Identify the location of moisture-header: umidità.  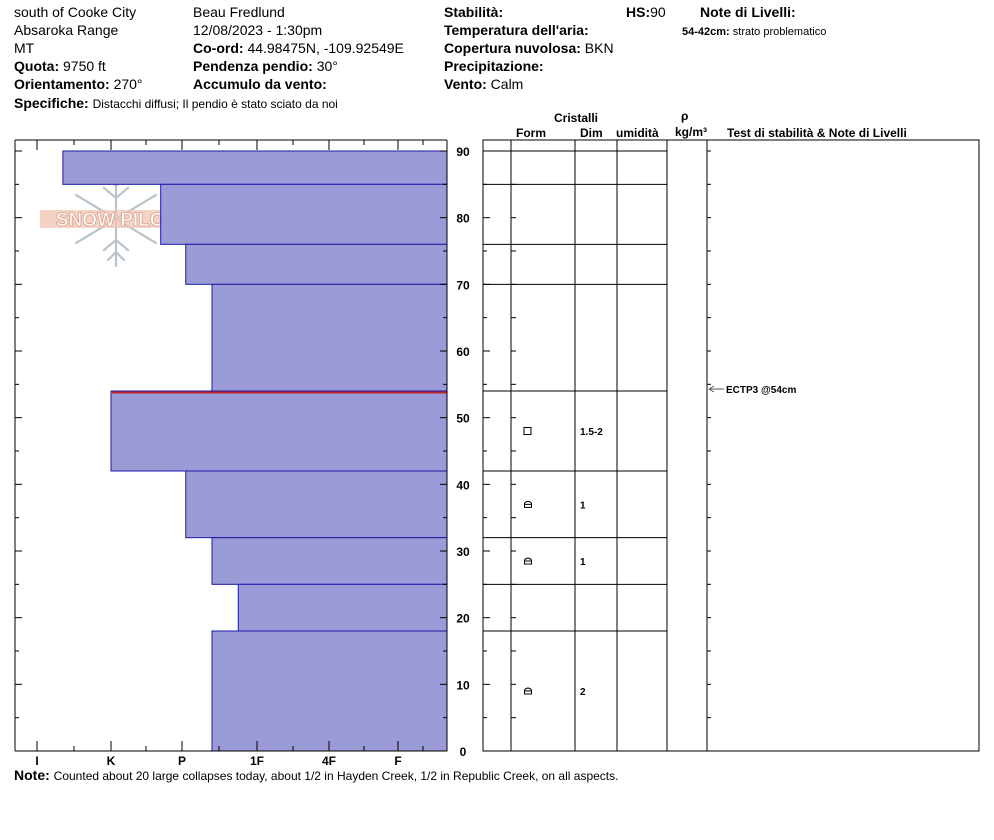
(637, 133).